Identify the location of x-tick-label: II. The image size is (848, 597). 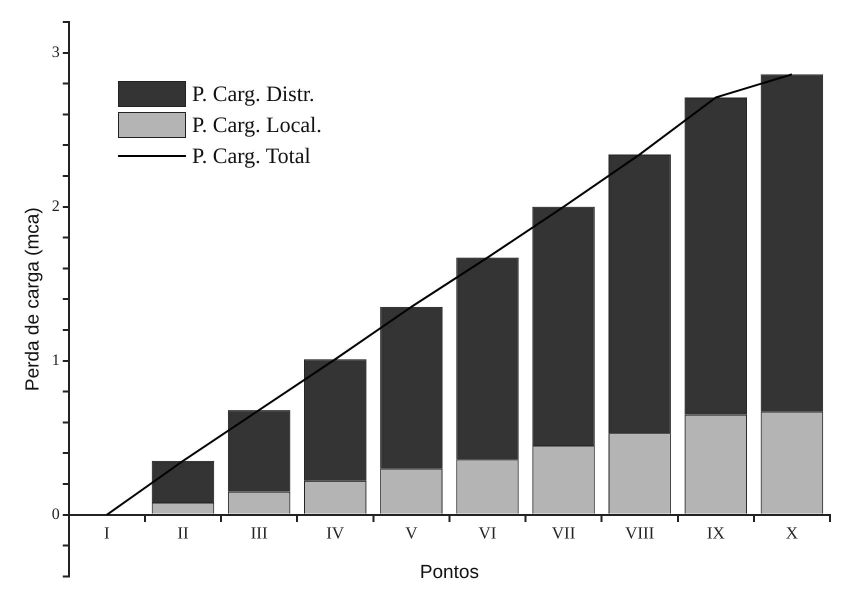
(183, 532).